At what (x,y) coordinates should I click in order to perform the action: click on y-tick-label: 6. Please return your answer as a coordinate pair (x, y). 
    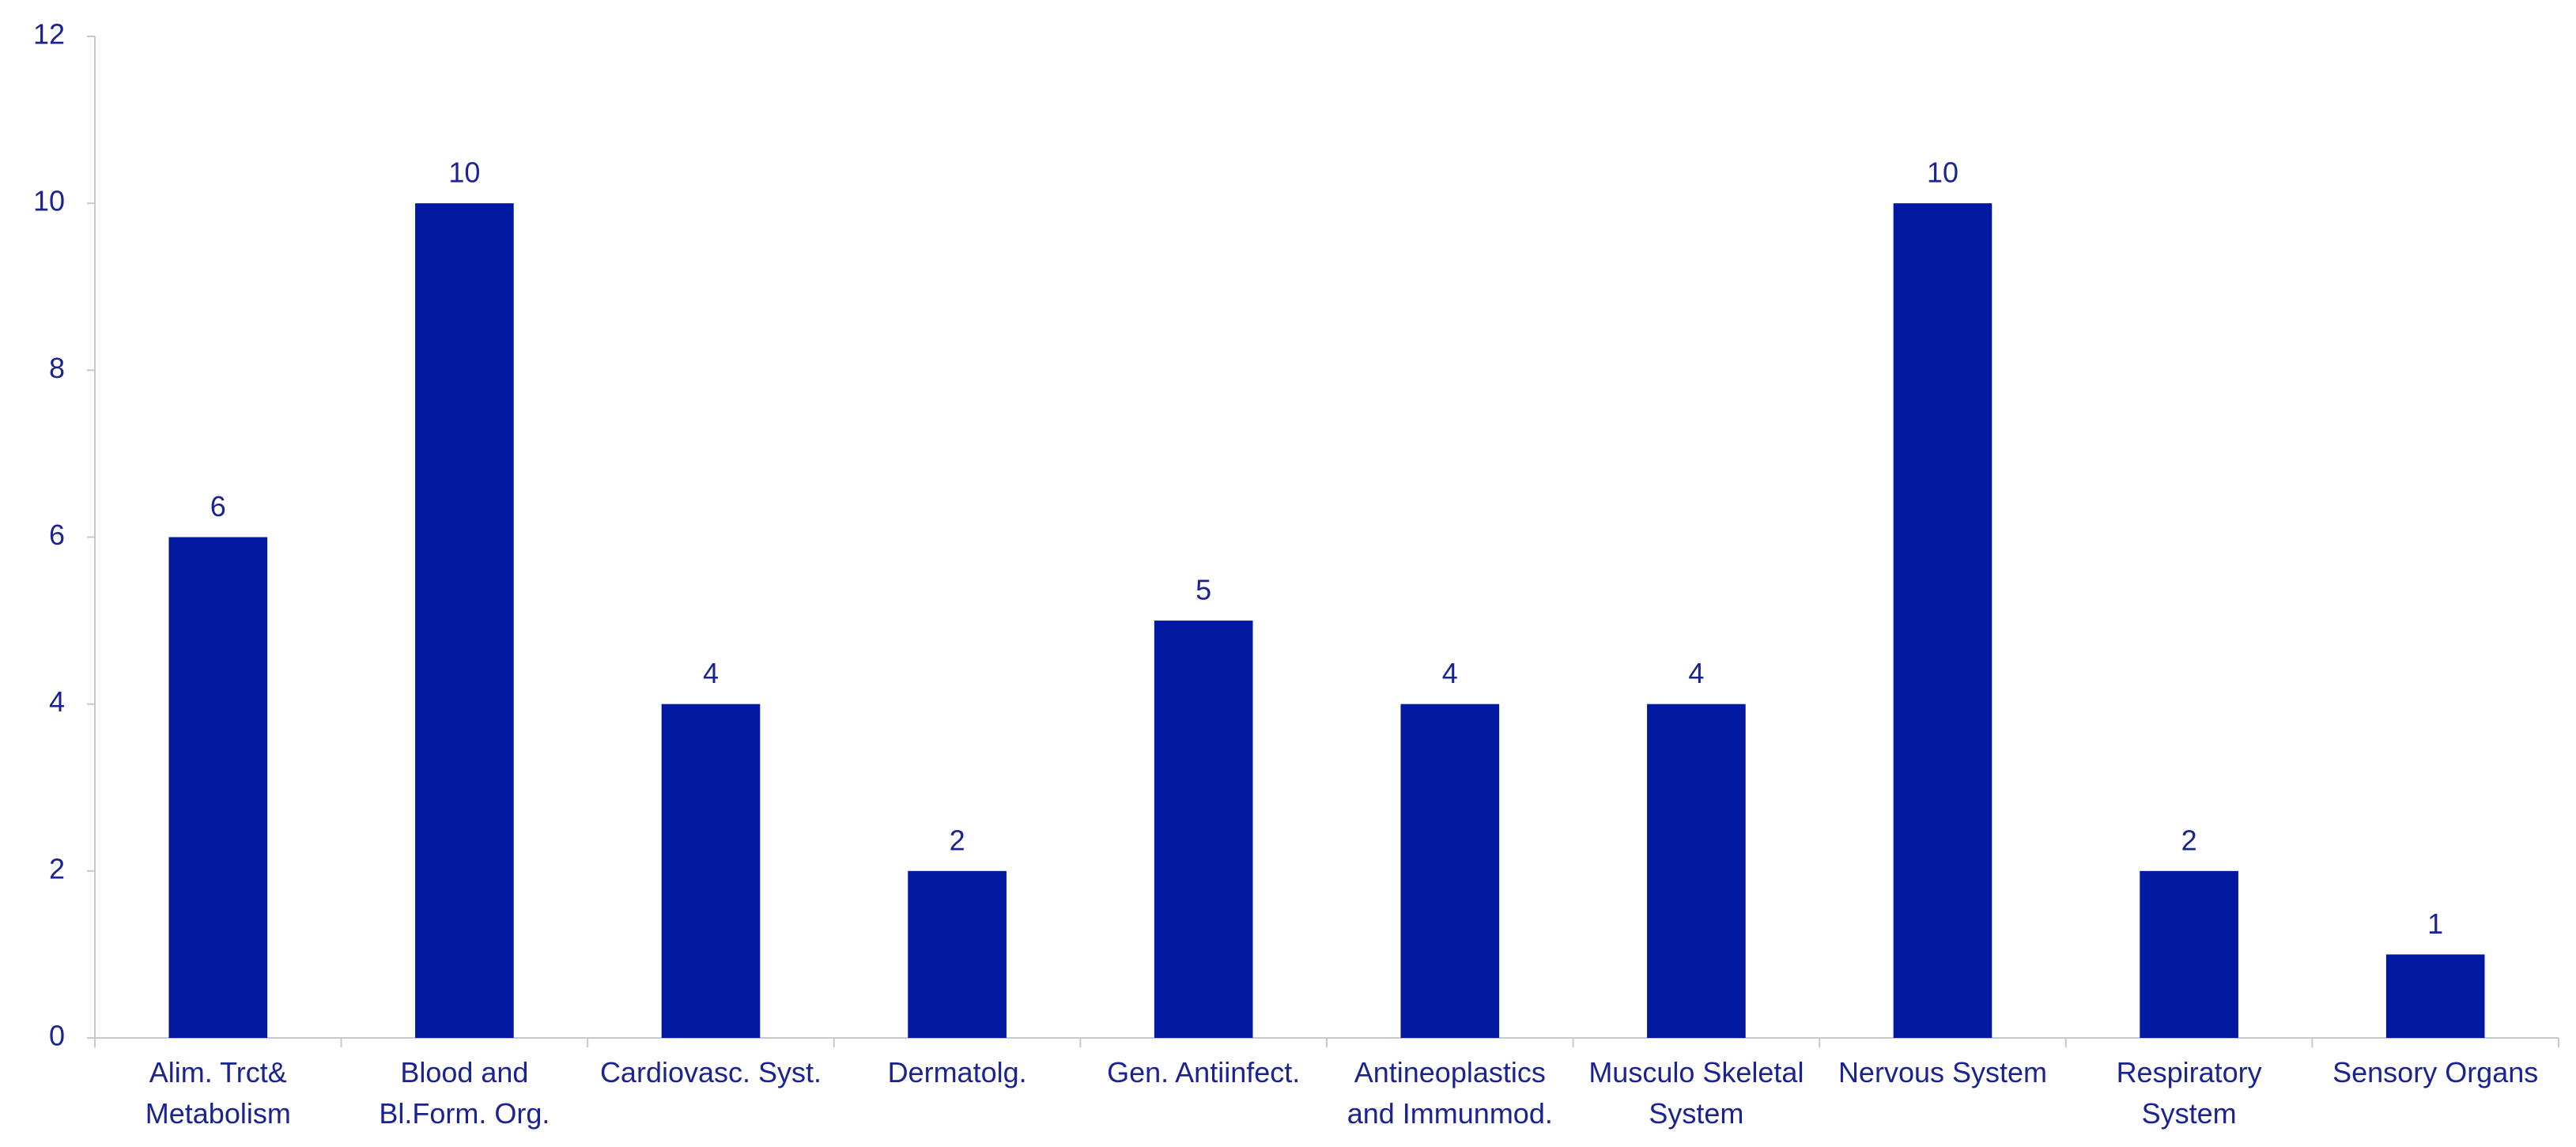
    Looking at the image, I should click on (57, 535).